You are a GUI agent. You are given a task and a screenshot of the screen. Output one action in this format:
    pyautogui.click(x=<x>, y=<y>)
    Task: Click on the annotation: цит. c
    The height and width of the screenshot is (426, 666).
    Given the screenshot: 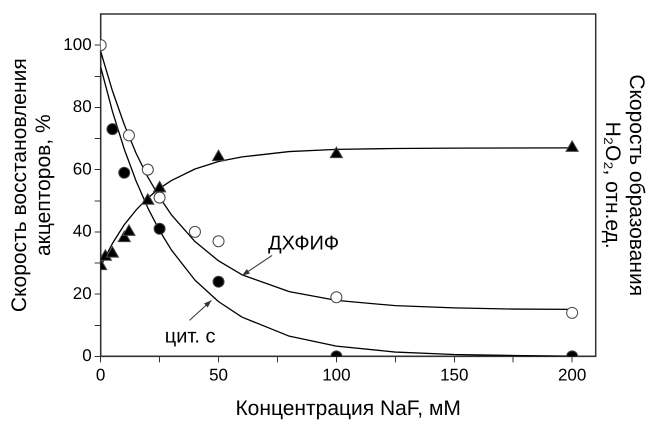 What is the action you would take?
    pyautogui.click(x=190, y=336)
    